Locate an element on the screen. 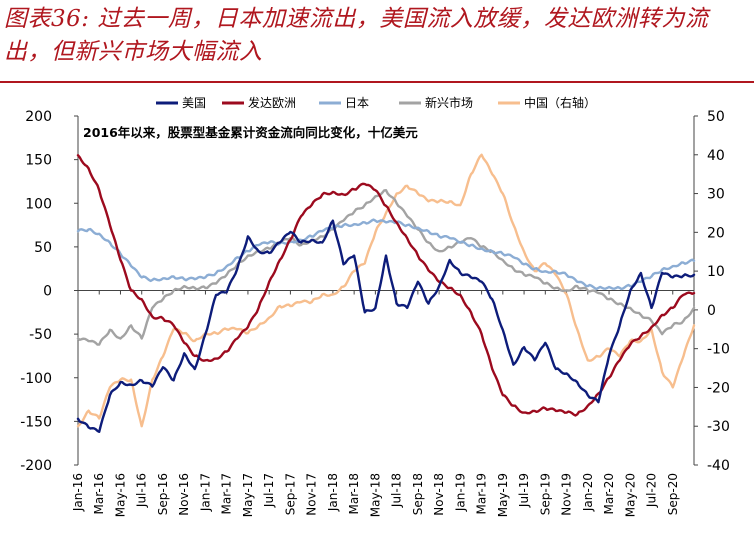 Image resolution: width=754 pixels, height=543 pixels. x-tick-label: Mar-20 is located at coordinates (609, 493).